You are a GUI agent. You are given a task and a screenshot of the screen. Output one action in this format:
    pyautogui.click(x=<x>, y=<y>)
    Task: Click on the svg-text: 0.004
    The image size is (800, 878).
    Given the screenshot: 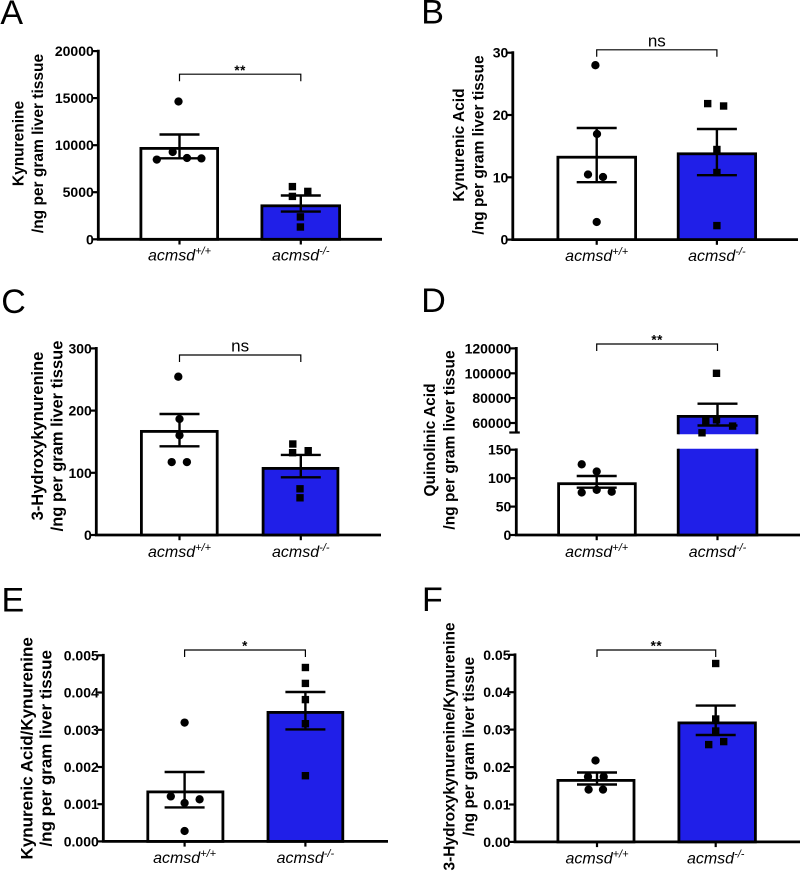 What is the action you would take?
    pyautogui.click(x=81, y=693)
    